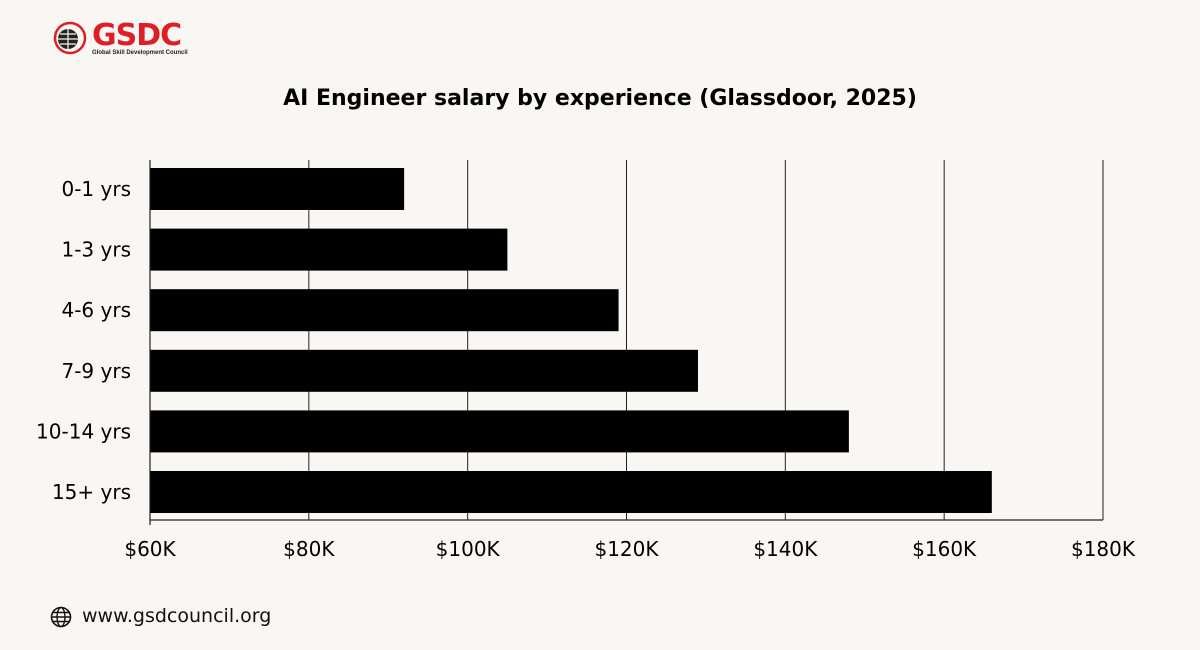 Image resolution: width=1200 pixels, height=650 pixels. Describe the element at coordinates (140, 53) in the screenshot. I see `logo-subtitle: Global Skill Development Council` at that location.